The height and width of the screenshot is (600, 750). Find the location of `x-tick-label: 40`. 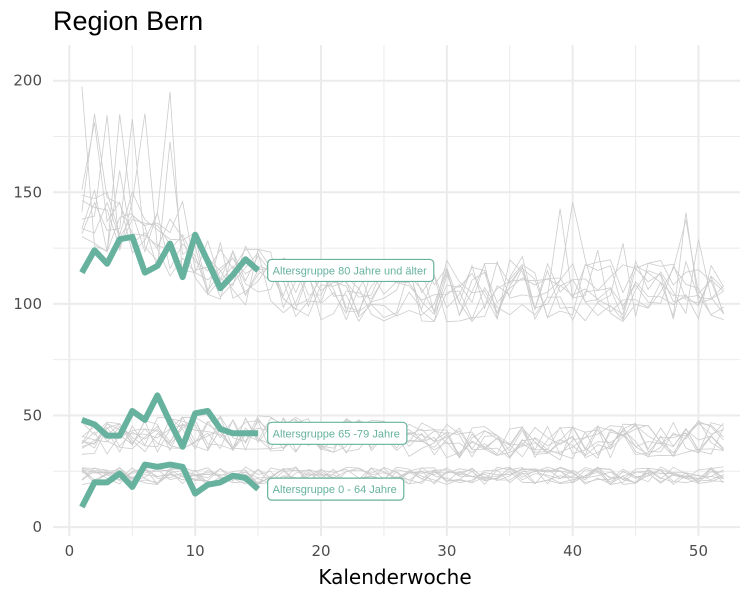

x-tick-label: 40 is located at coordinates (572, 551).